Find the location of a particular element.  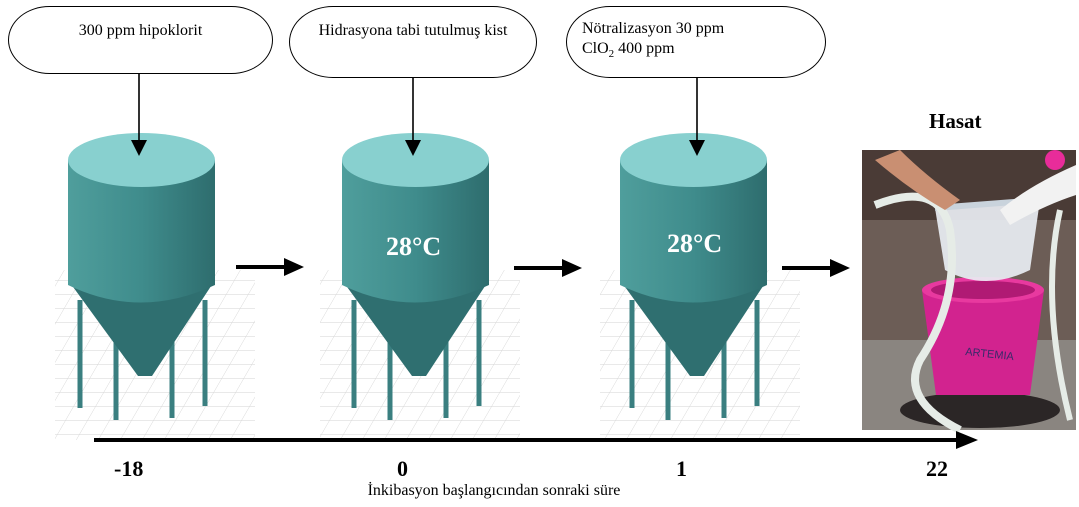

note-text-line2: ClO2 400 ppm is located at coordinates (703, 51).